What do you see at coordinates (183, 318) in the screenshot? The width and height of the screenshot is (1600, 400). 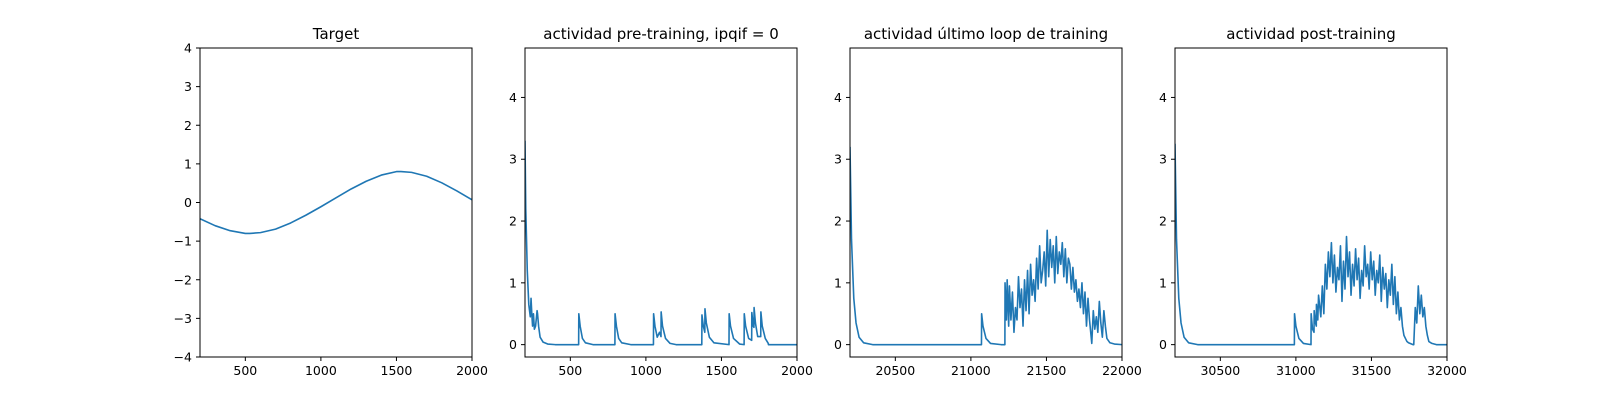 I see `y-tick-label: −3` at bounding box center [183, 318].